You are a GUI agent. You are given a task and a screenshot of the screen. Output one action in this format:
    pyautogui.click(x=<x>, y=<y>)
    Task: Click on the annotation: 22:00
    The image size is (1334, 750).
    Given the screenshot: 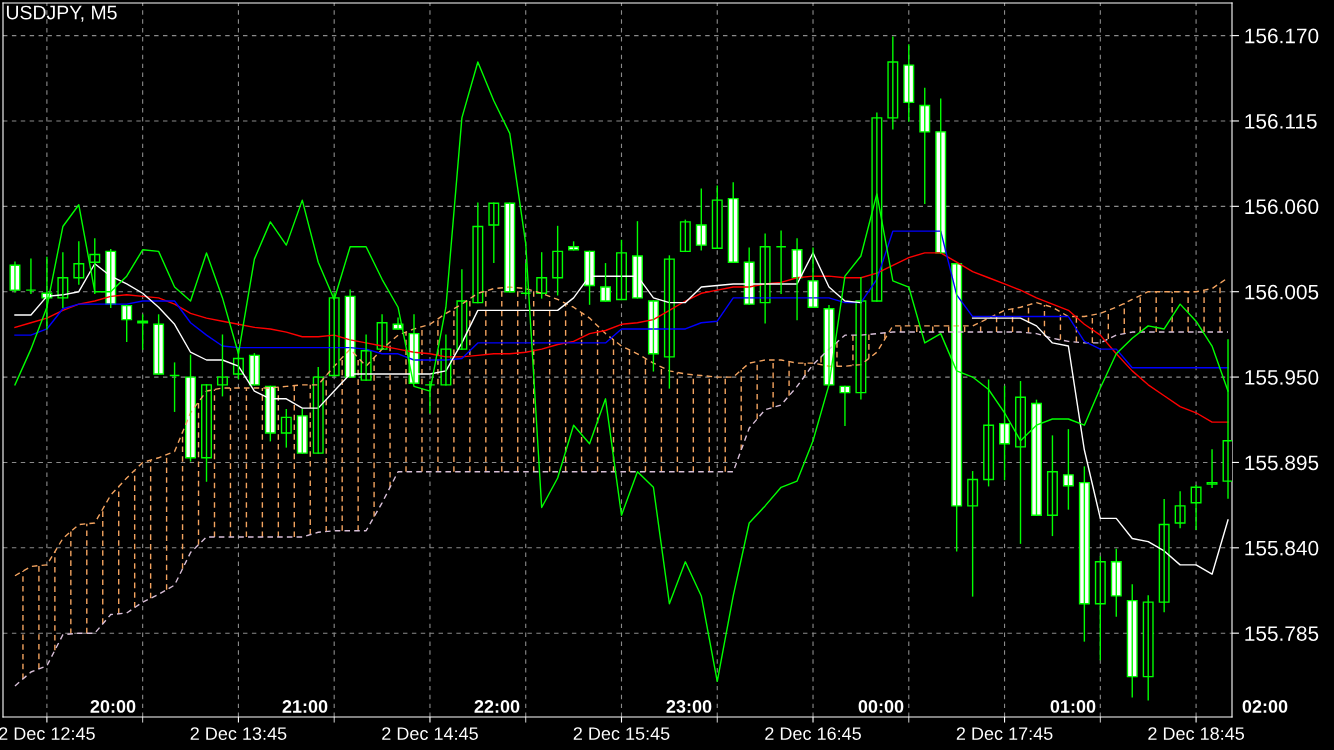 What is the action you would take?
    pyautogui.click(x=497, y=706)
    